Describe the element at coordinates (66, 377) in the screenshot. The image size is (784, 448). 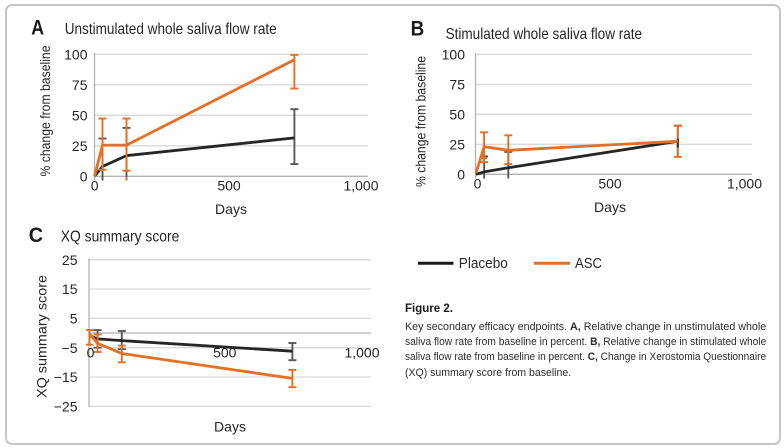
I see `svg-text: −15` at that location.